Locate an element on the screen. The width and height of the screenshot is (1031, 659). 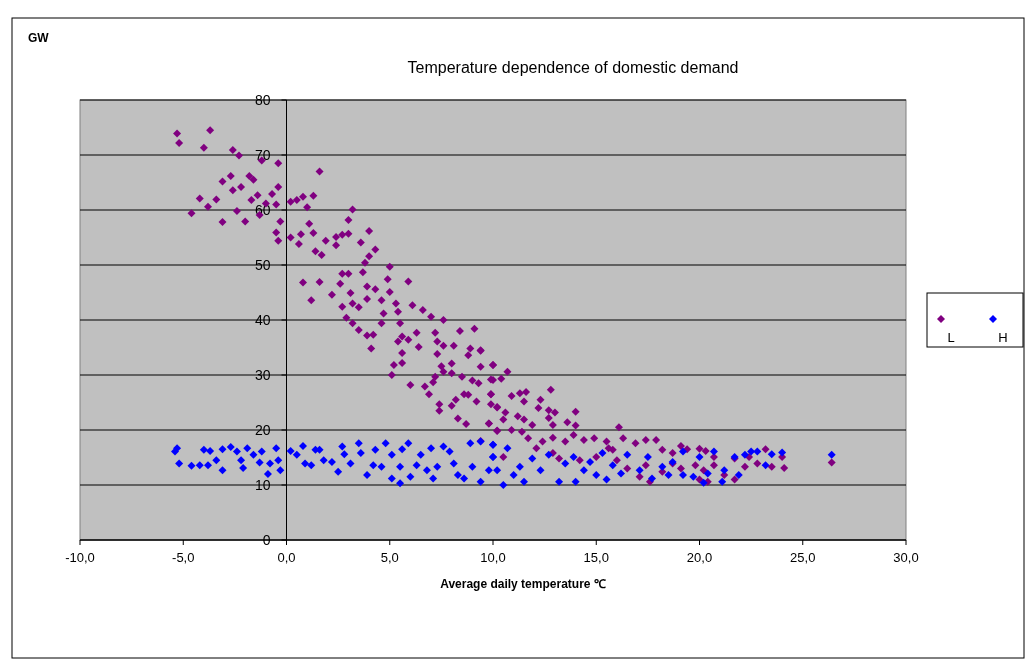
y-tick-label: 40 is located at coordinates (262, 319).